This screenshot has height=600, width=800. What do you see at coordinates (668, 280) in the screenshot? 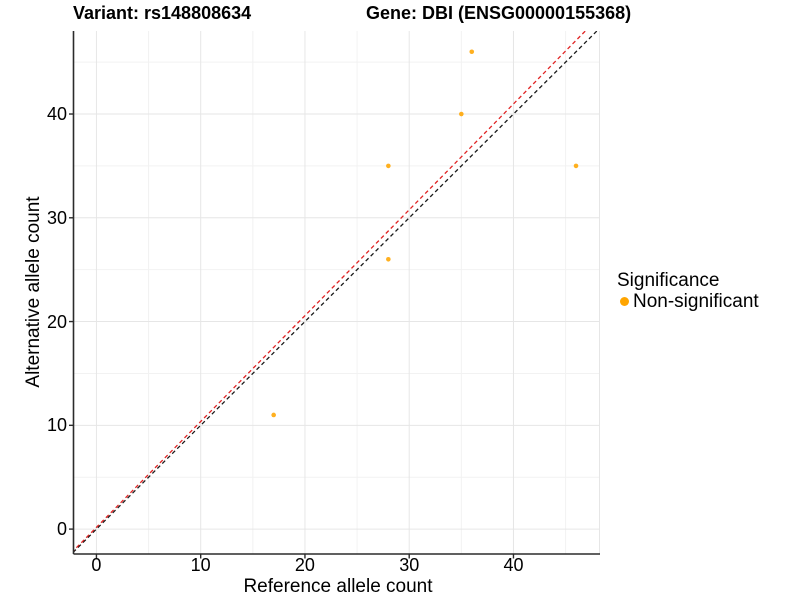
I see `legend-title: Significance` at bounding box center [668, 280].